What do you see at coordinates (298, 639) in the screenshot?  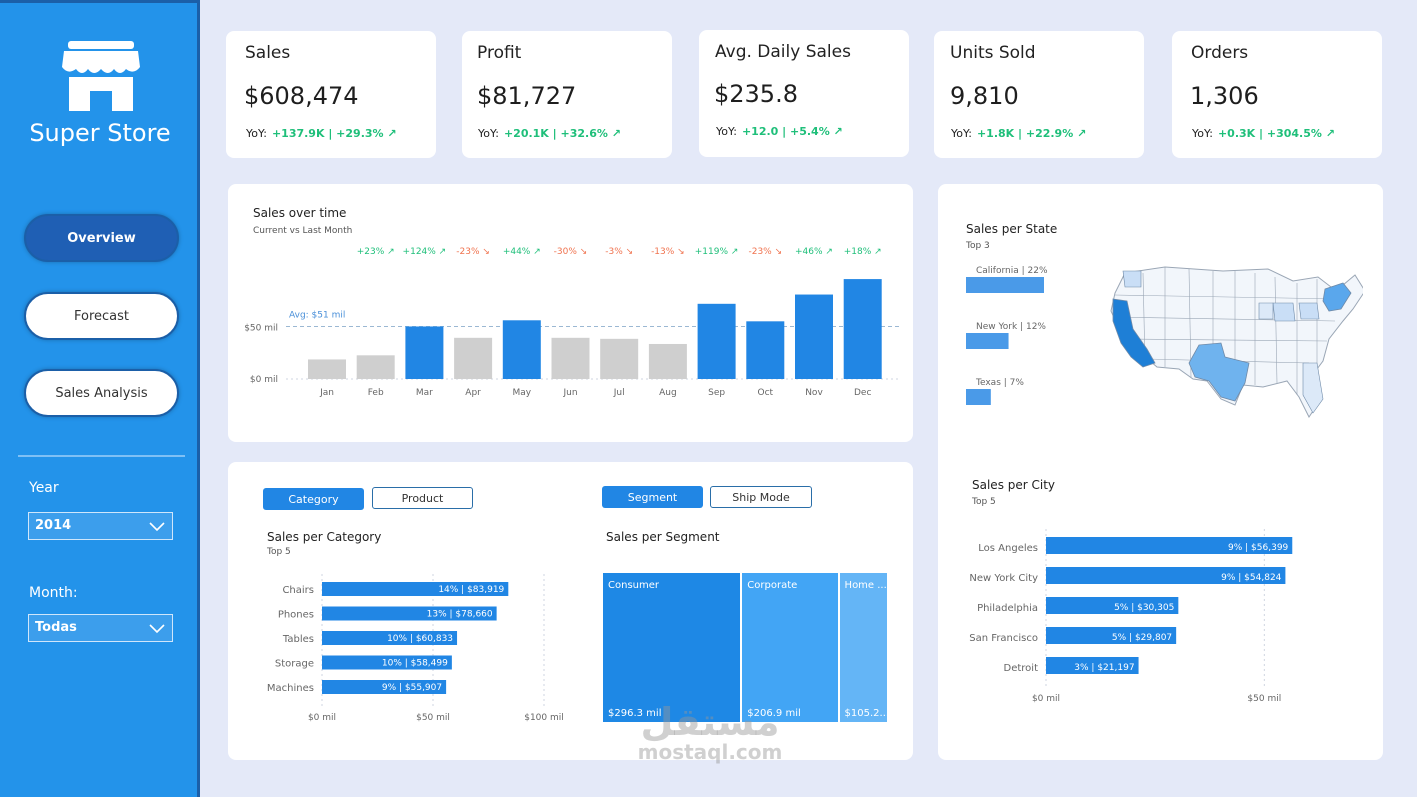 I see `category-label: Tables` at bounding box center [298, 639].